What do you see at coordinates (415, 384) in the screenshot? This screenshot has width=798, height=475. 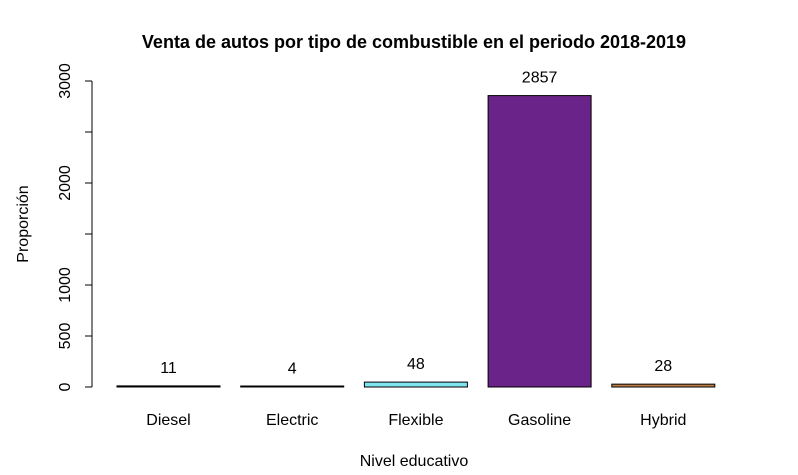 I see `bar-flexible` at bounding box center [415, 384].